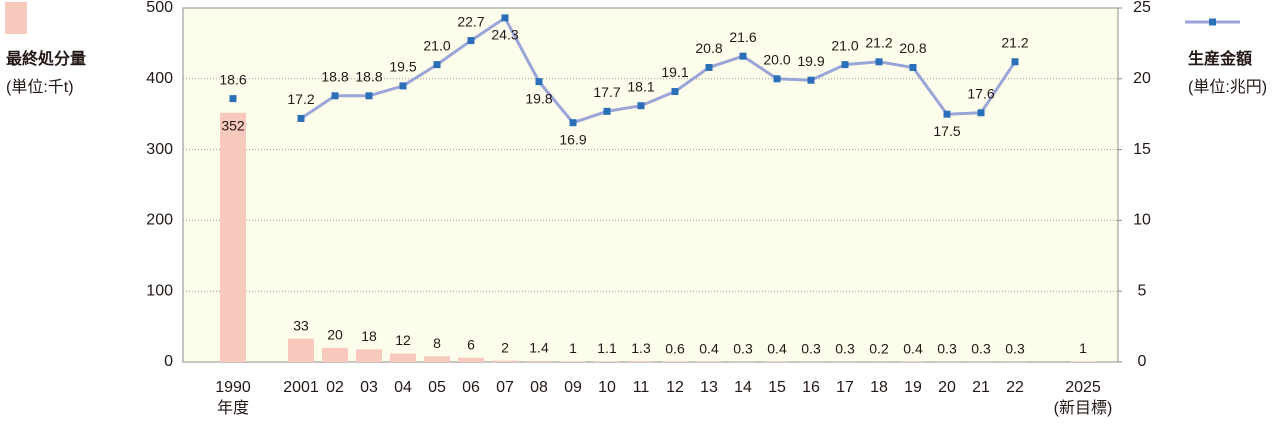  I want to click on line-value-label: 24.3, so click(504, 35).